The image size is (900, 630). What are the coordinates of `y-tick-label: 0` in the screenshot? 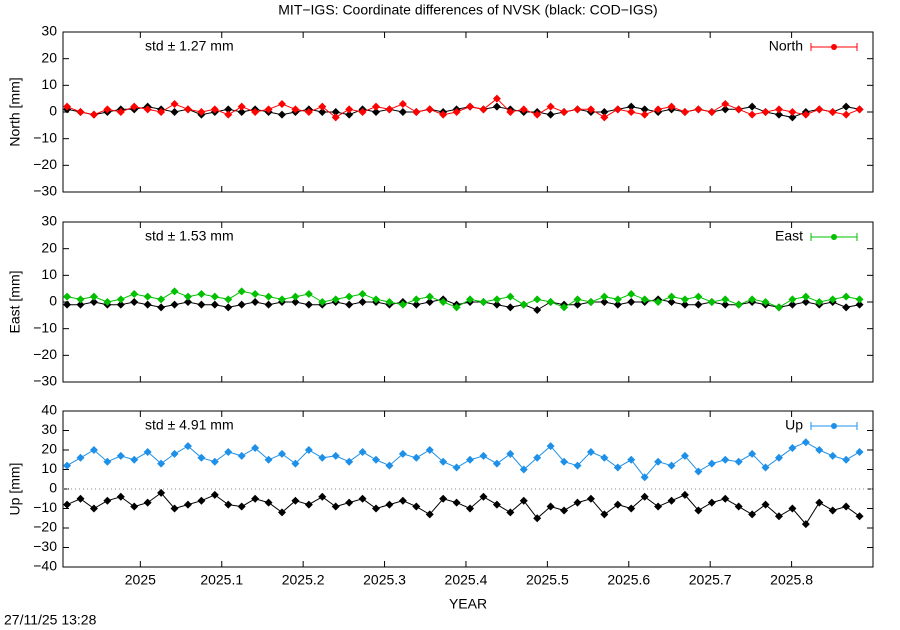 It's located at (53, 301).